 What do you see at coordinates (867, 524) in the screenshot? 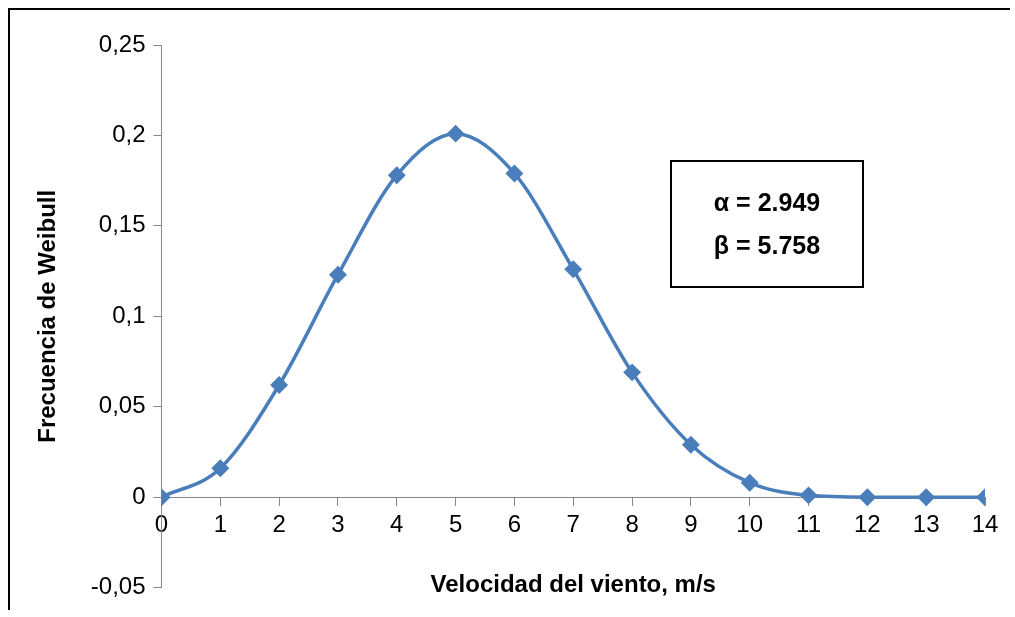
I see `x-tick-label: 12` at bounding box center [867, 524].